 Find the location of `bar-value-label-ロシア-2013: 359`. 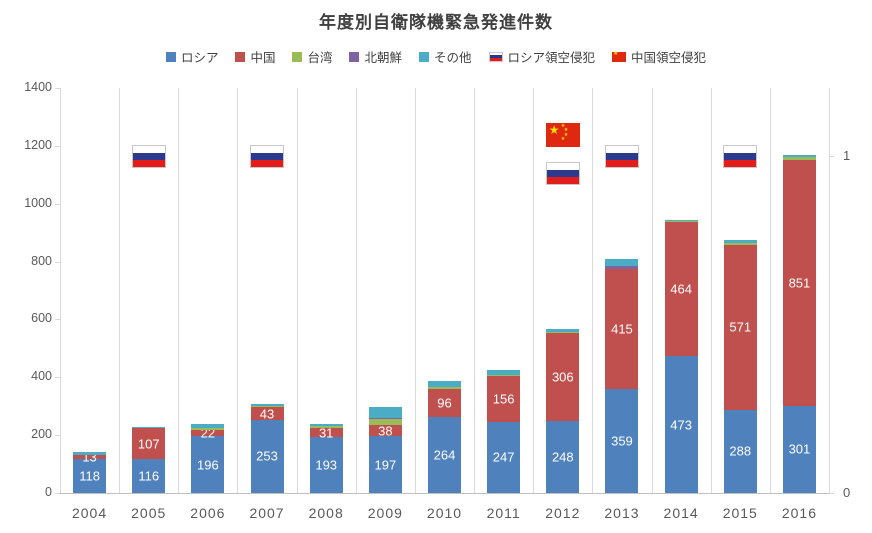

bar-value-label-ロシア-2013: 359 is located at coordinates (622, 441).